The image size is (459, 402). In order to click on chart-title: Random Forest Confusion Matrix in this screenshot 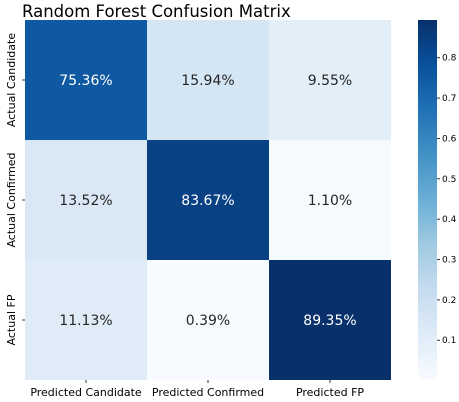, I will do `click(156, 11)`.